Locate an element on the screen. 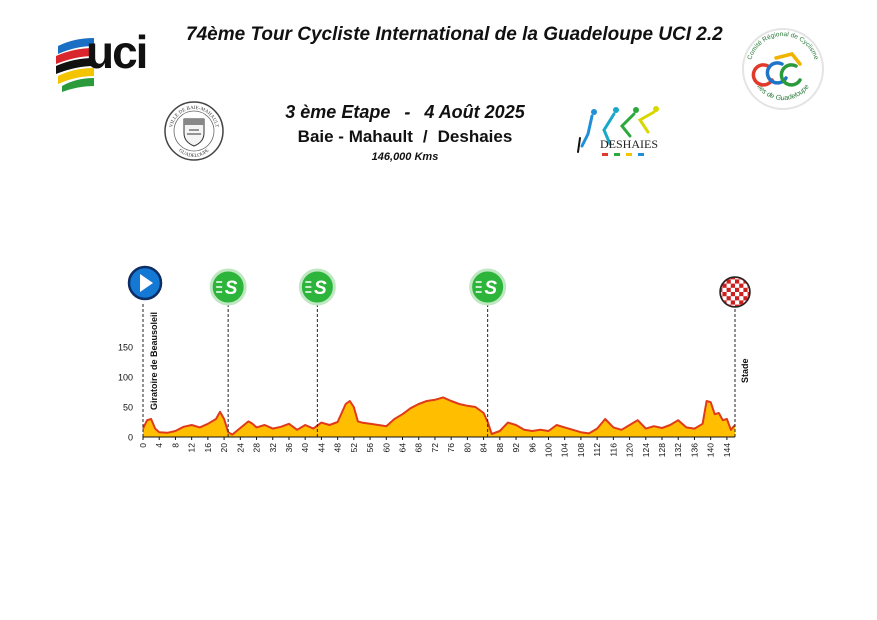 This screenshot has width=877, height=620. x-tick-label: 136 is located at coordinates (694, 450).